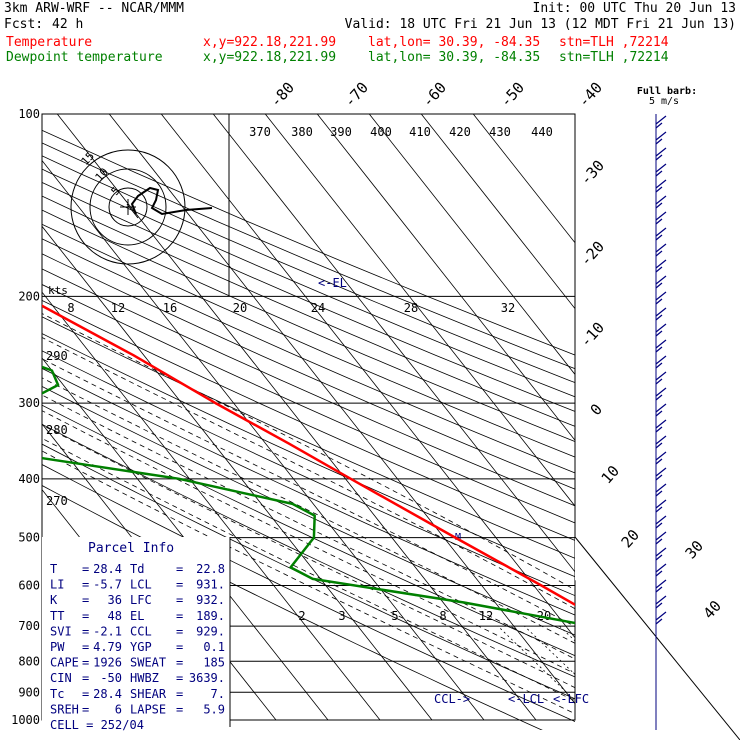 This screenshot has height=740, width=740. I want to click on forecast-hour: 42 h, so click(68, 24).